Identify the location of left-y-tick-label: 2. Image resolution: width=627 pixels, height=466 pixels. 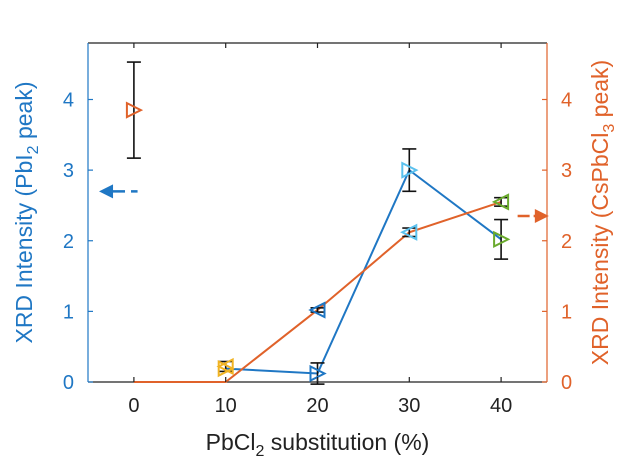
(68, 242).